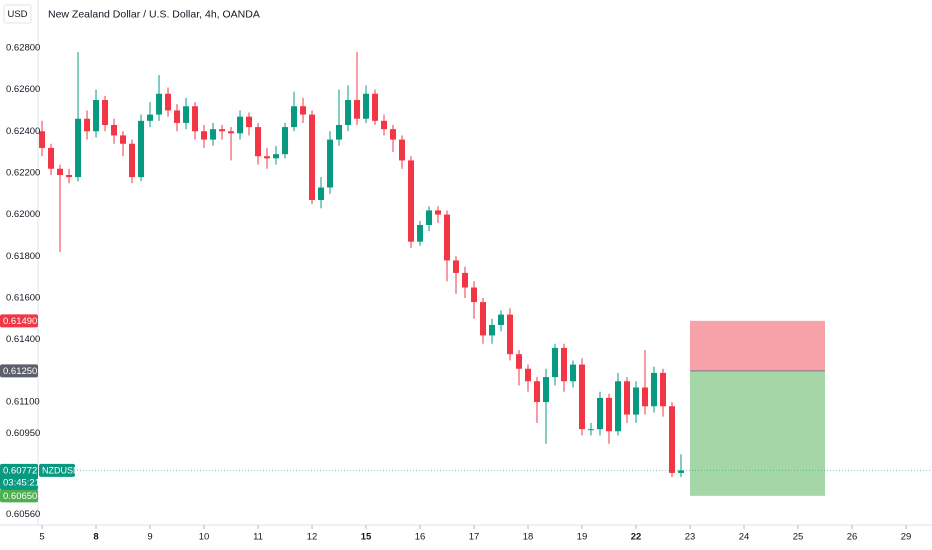 The height and width of the screenshot is (550, 932). What do you see at coordinates (528, 537) in the screenshot?
I see `x-tick-label: 18` at bounding box center [528, 537].